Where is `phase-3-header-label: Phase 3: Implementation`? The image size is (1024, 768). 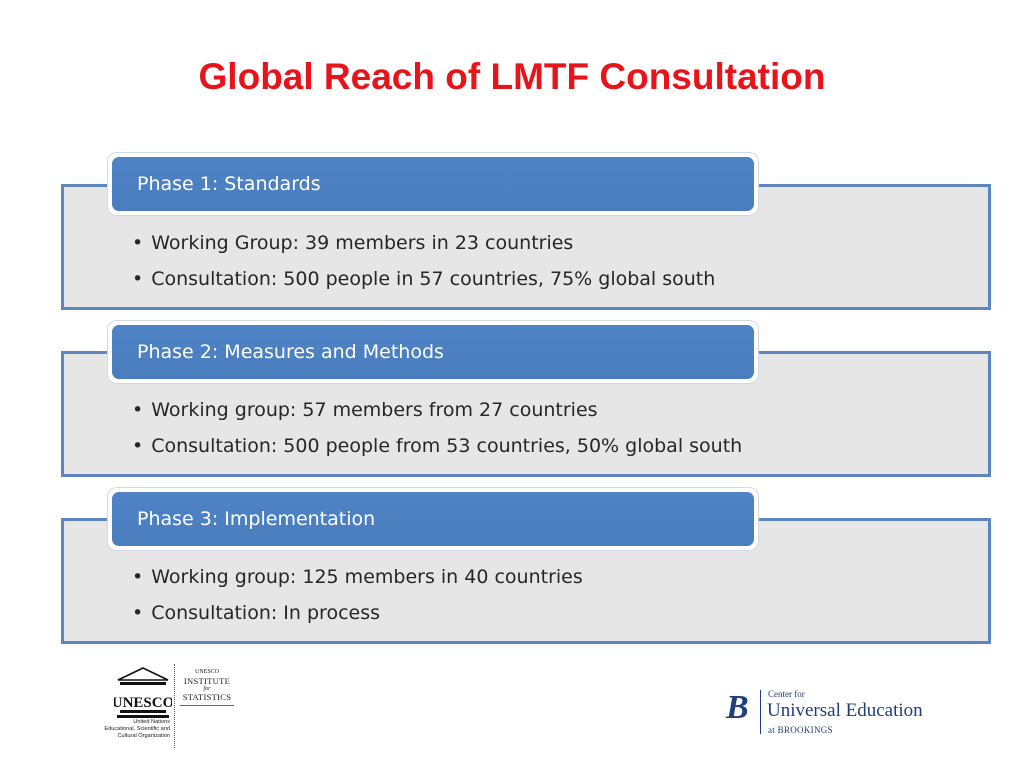
phase-3-header-label: Phase 3: Implementation is located at coordinates (433, 519).